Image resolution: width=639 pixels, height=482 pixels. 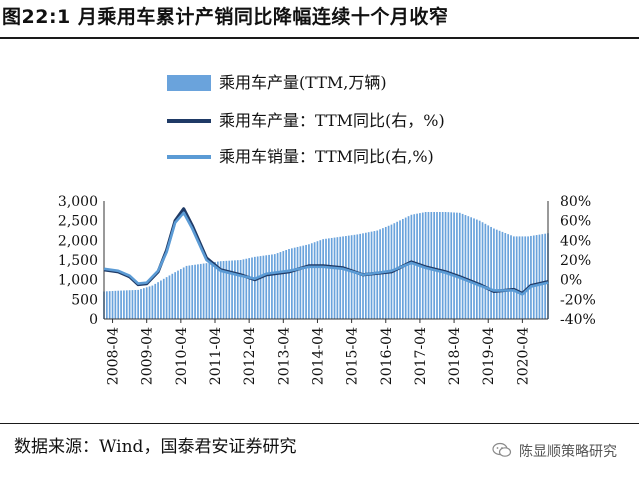 I want to click on y-left-tick-label: 1,000, so click(x=78, y=281).